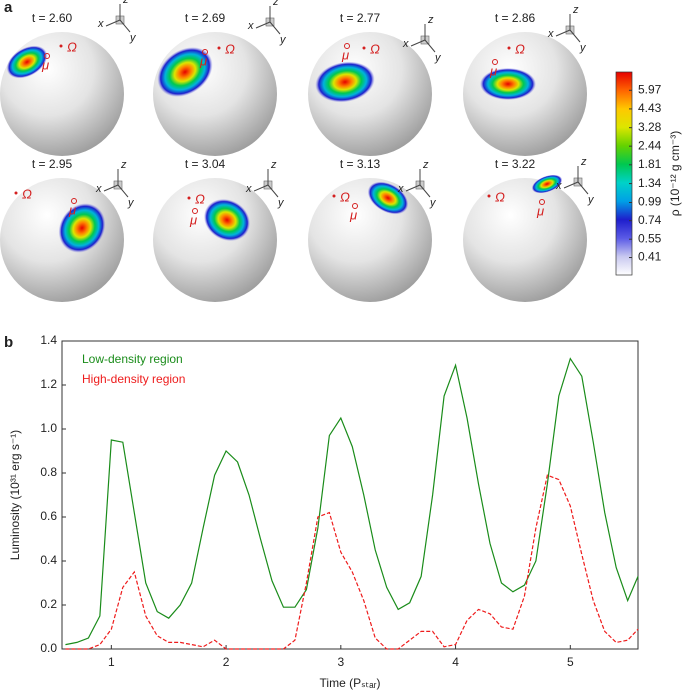 Image resolution: width=685 pixels, height=693 pixels. Describe the element at coordinates (48, 384) in the screenshot. I see `y-tick-label: 1.2` at that location.